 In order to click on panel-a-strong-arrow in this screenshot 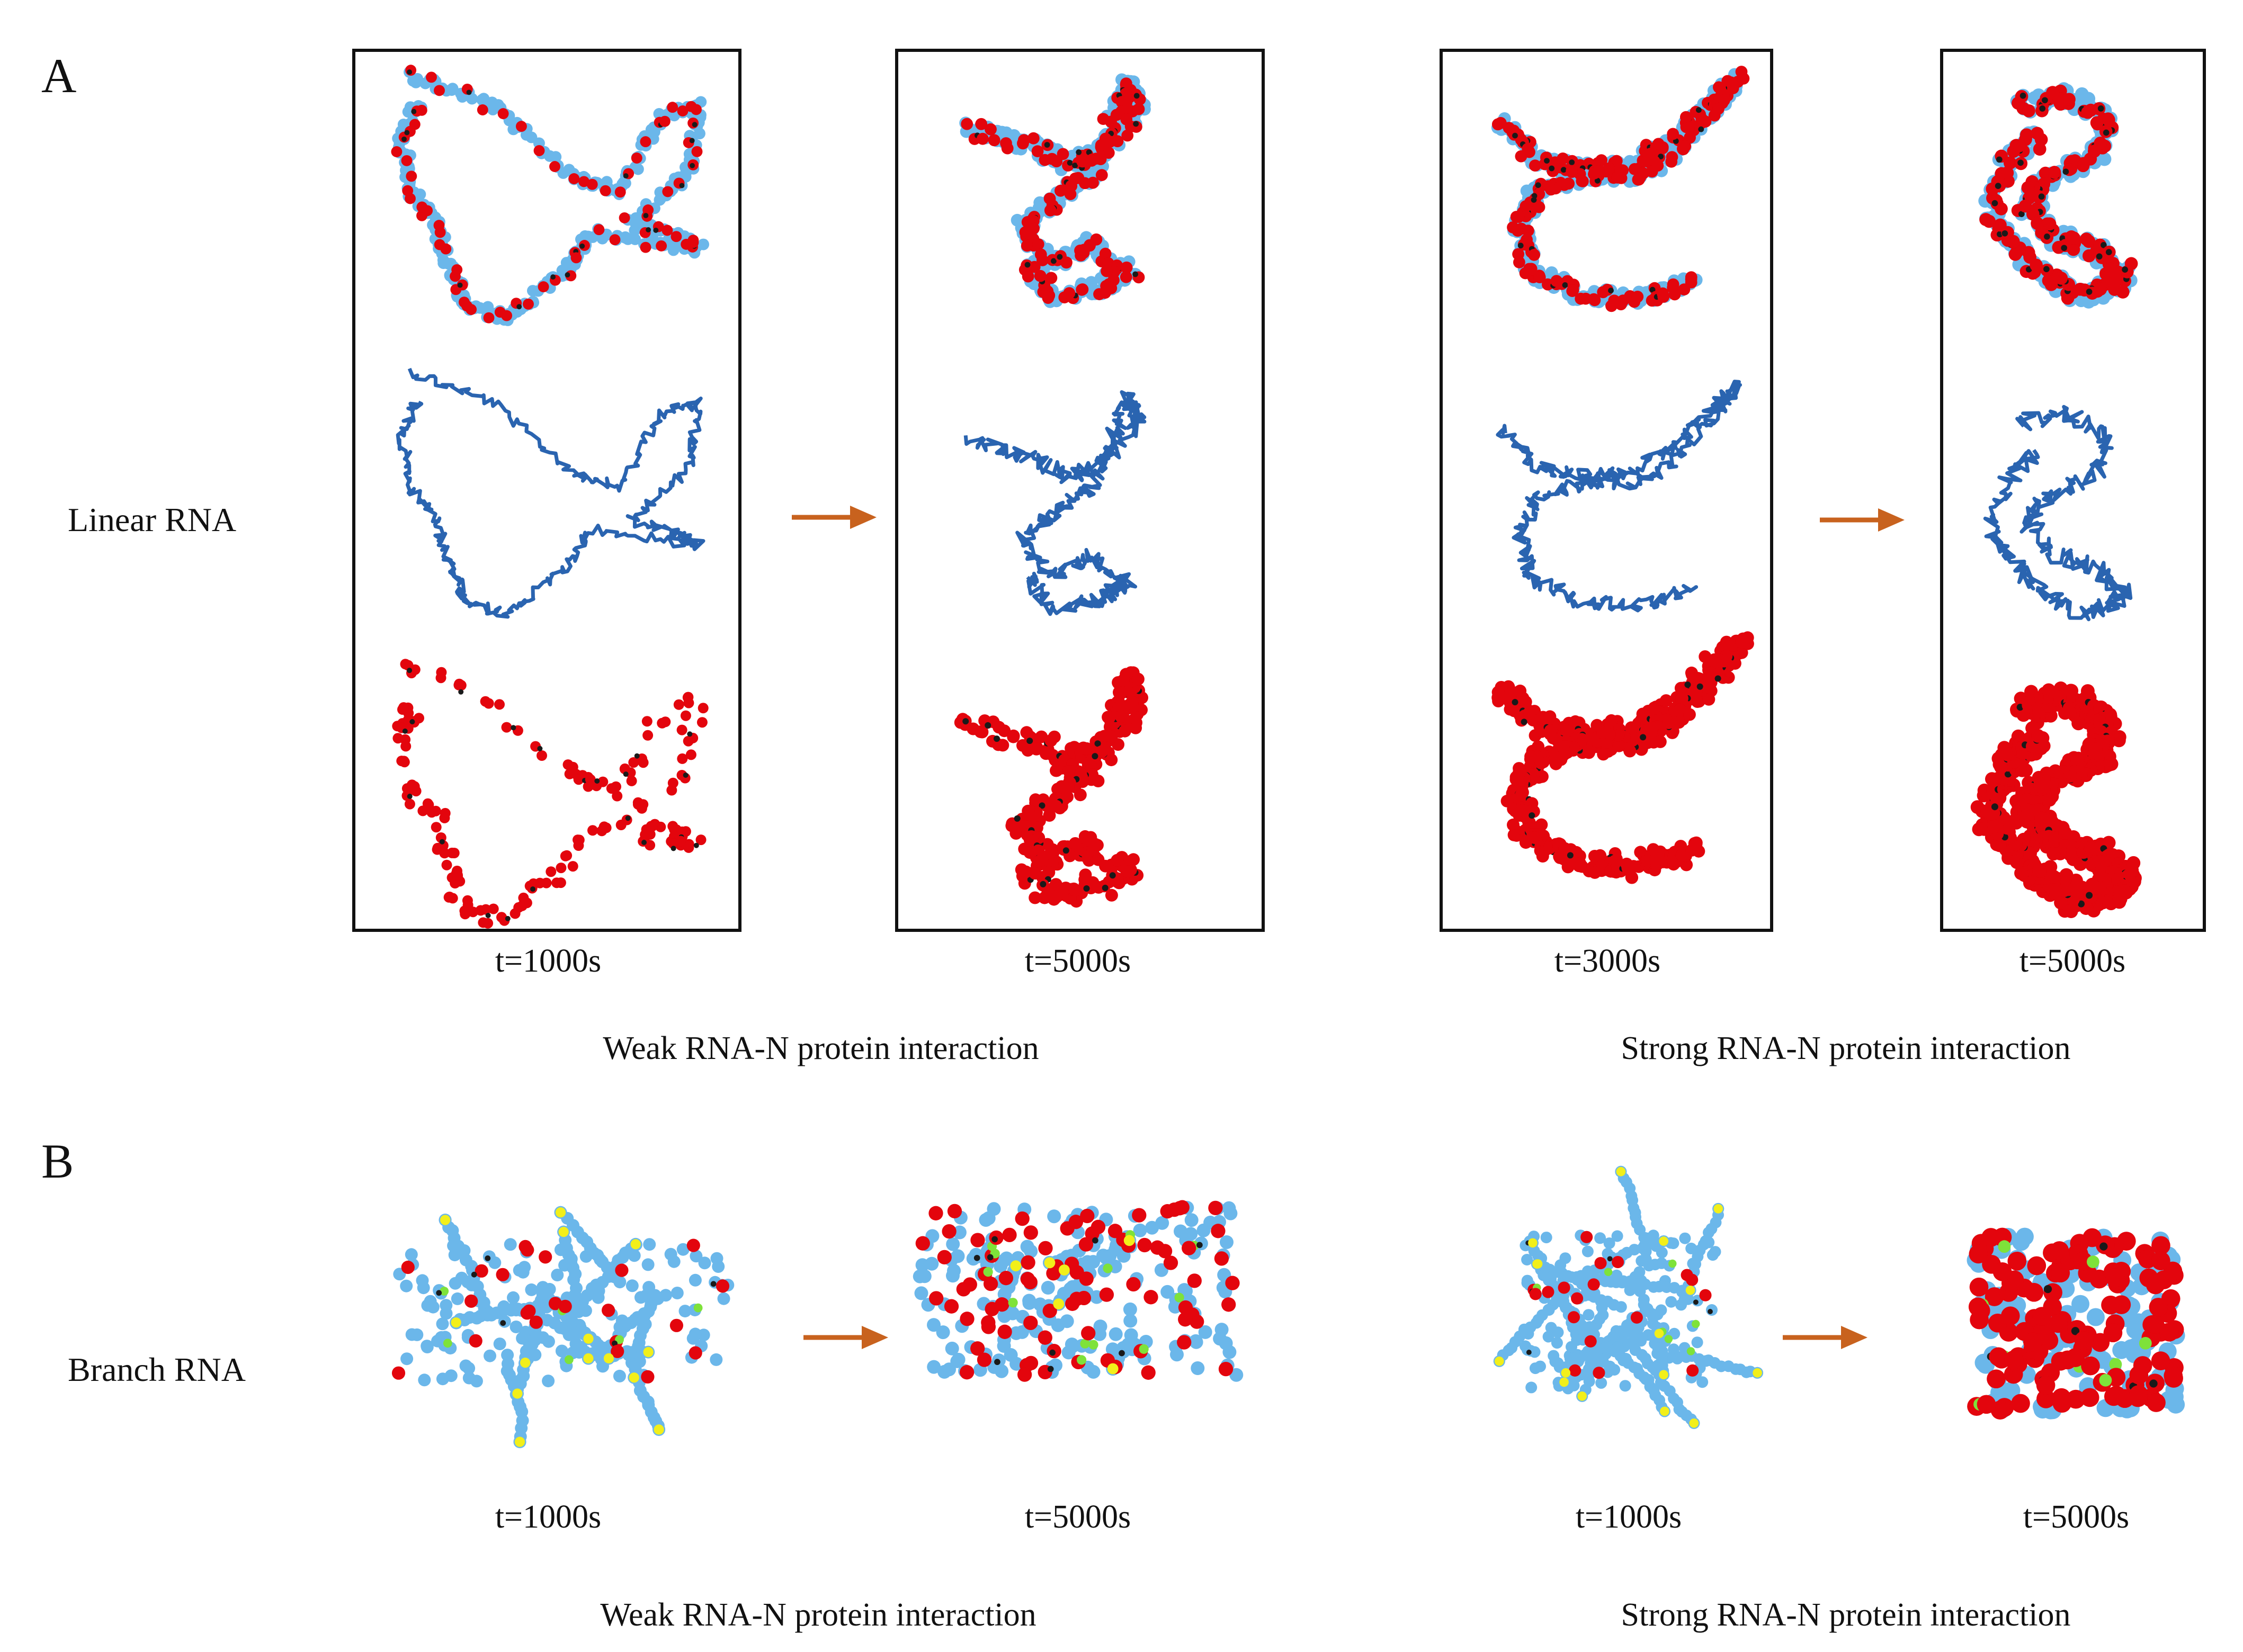, I will do `click(1862, 520)`.